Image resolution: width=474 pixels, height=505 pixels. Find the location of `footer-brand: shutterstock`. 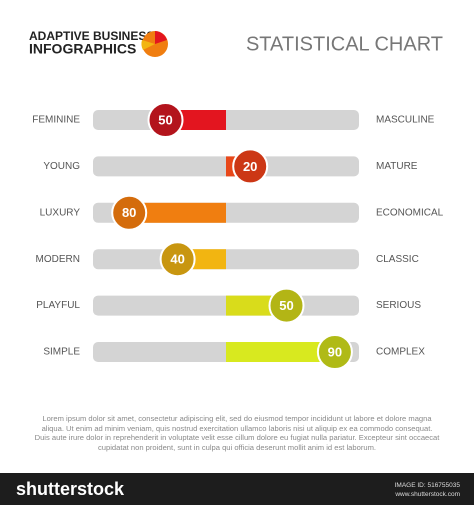

footer-brand: shutterstock is located at coordinates (70, 489).